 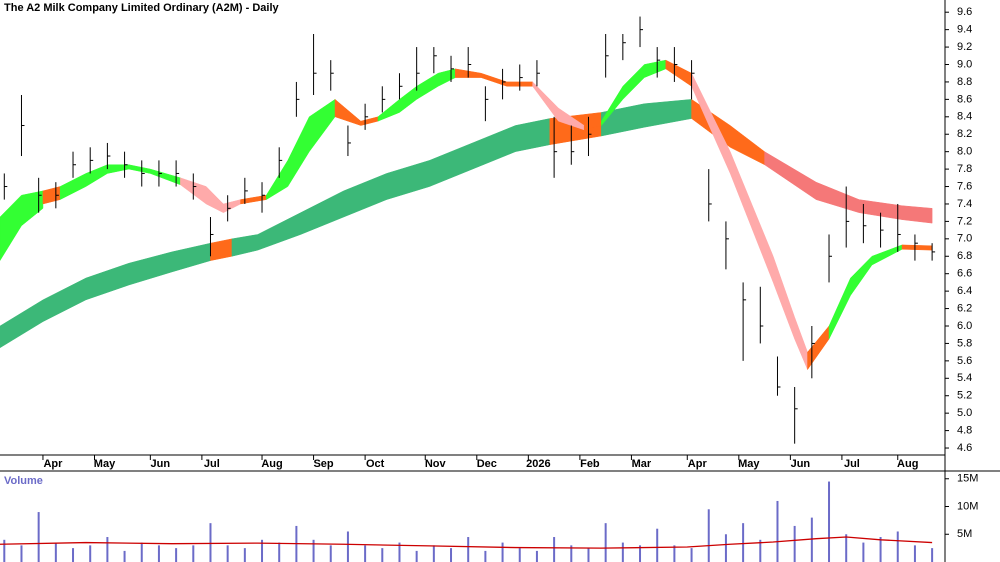 What do you see at coordinates (964, 204) in the screenshot?
I see `y-tick-label: 7.4` at bounding box center [964, 204].